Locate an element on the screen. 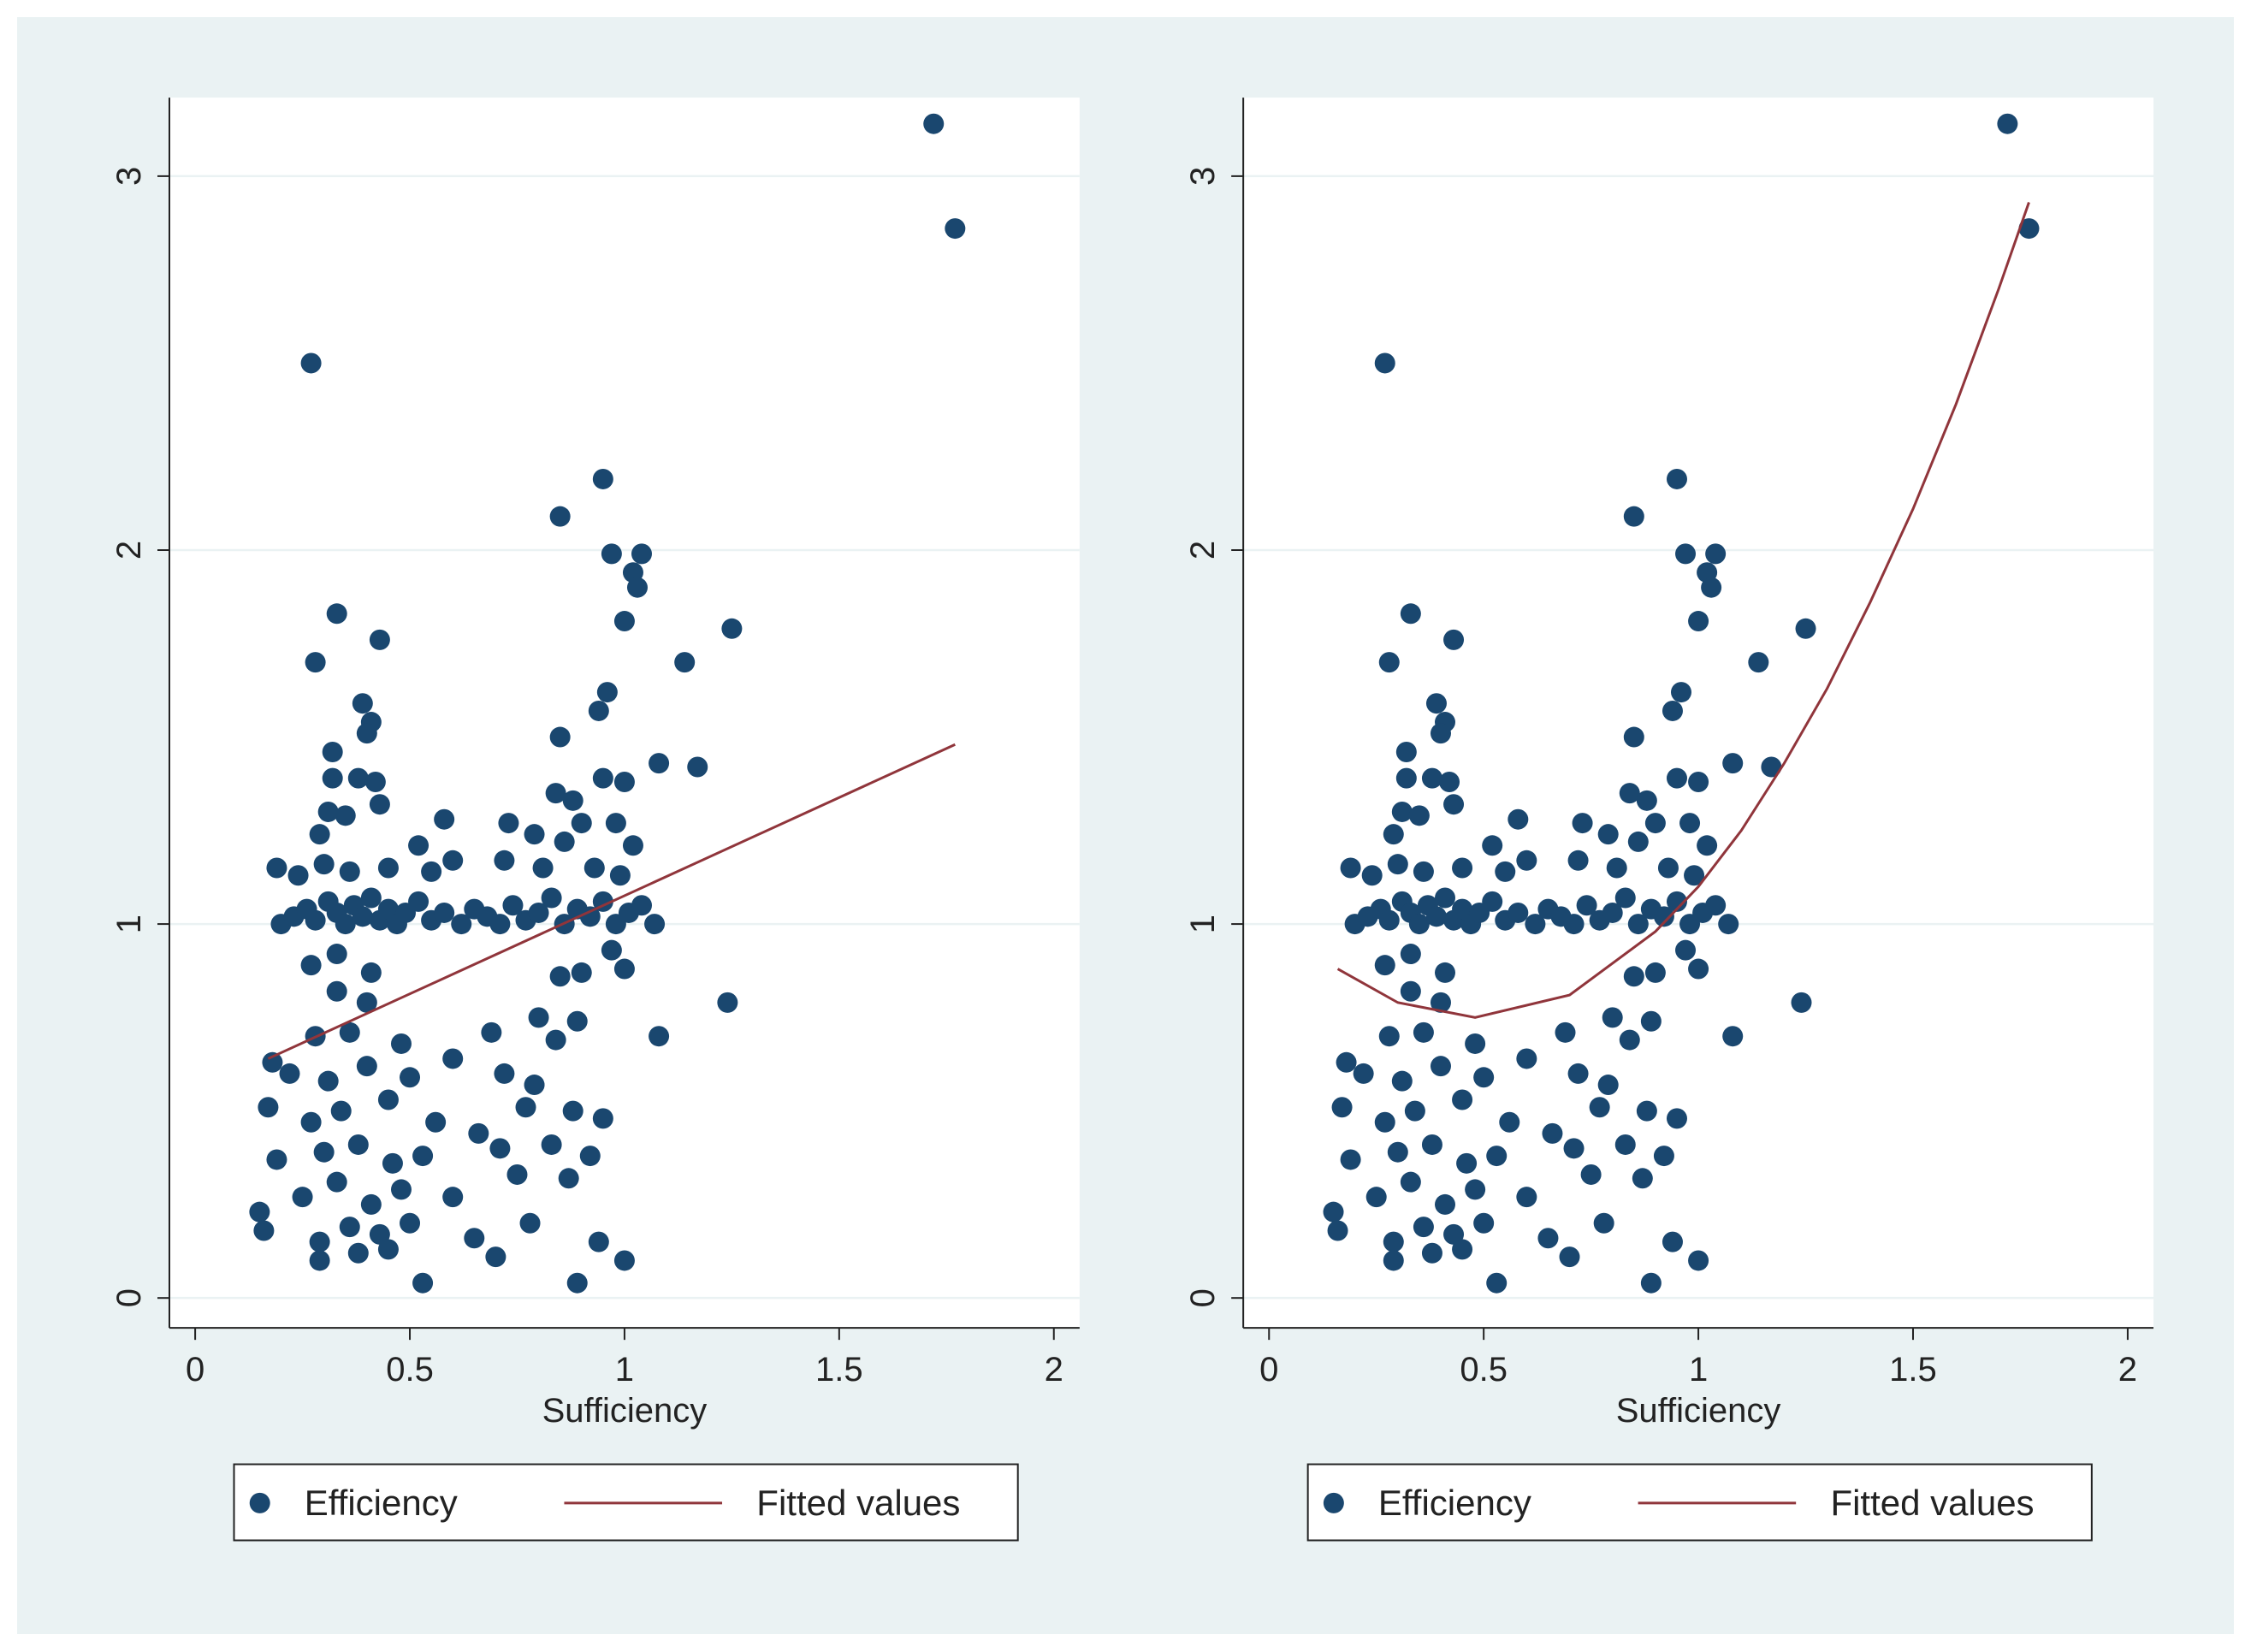 The width and height of the screenshot is (2251, 1652). fitted-line is located at coordinates (611, 901).